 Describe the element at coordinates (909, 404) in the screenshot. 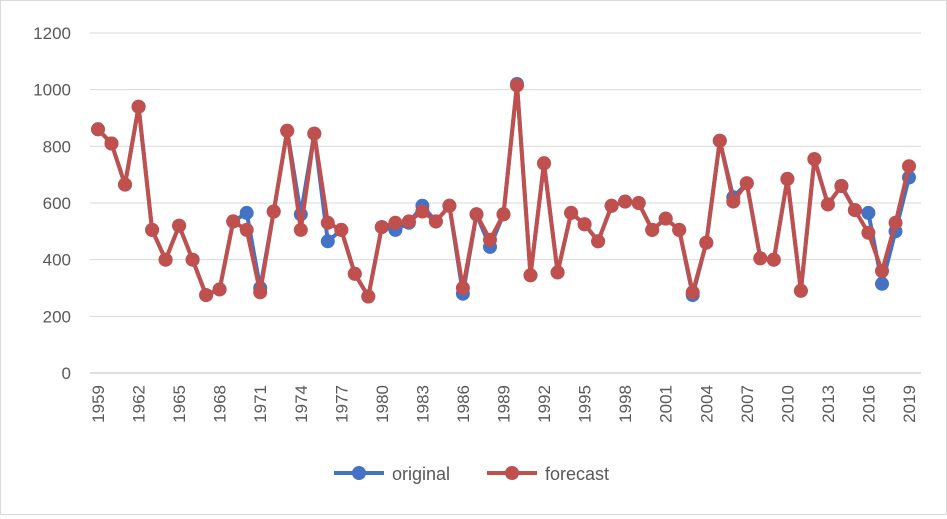

I see `x-tick-label: 2019` at that location.